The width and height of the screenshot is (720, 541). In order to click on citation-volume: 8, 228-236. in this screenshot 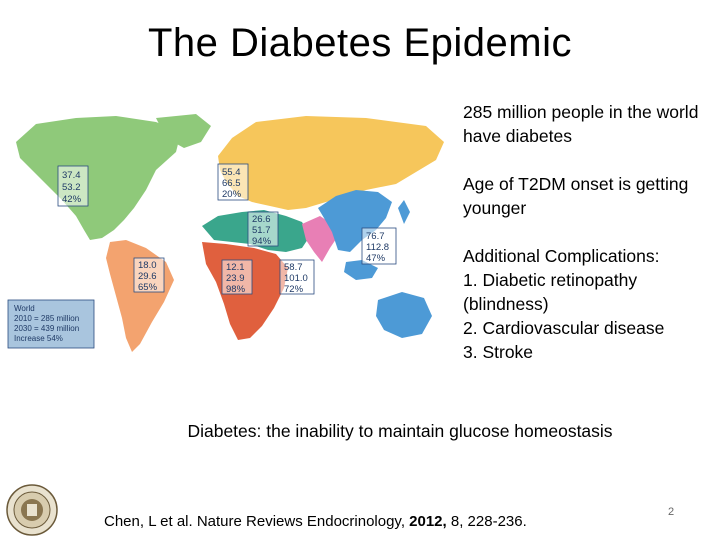, I will do `click(486, 521)`.